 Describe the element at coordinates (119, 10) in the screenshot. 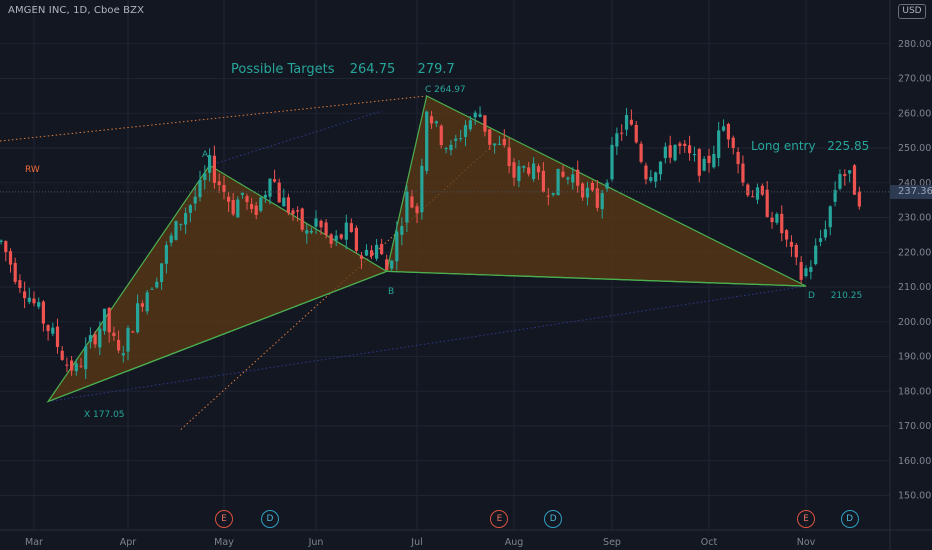

I see `exchange: Cboe BZX` at that location.